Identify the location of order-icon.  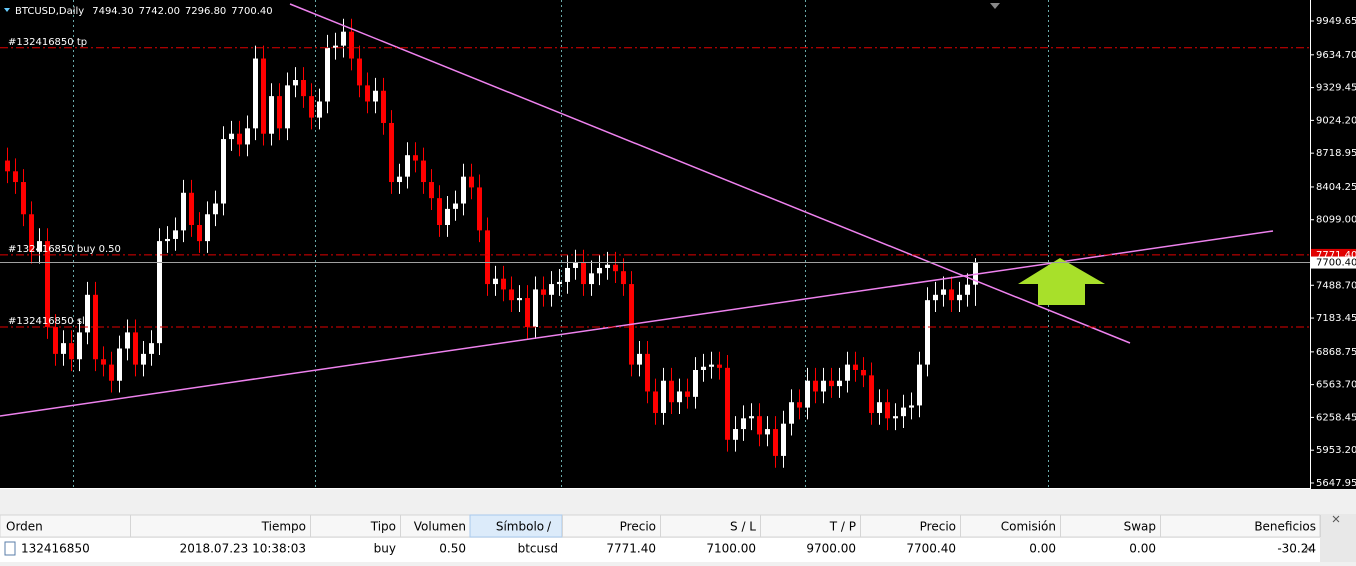
(10, 548).